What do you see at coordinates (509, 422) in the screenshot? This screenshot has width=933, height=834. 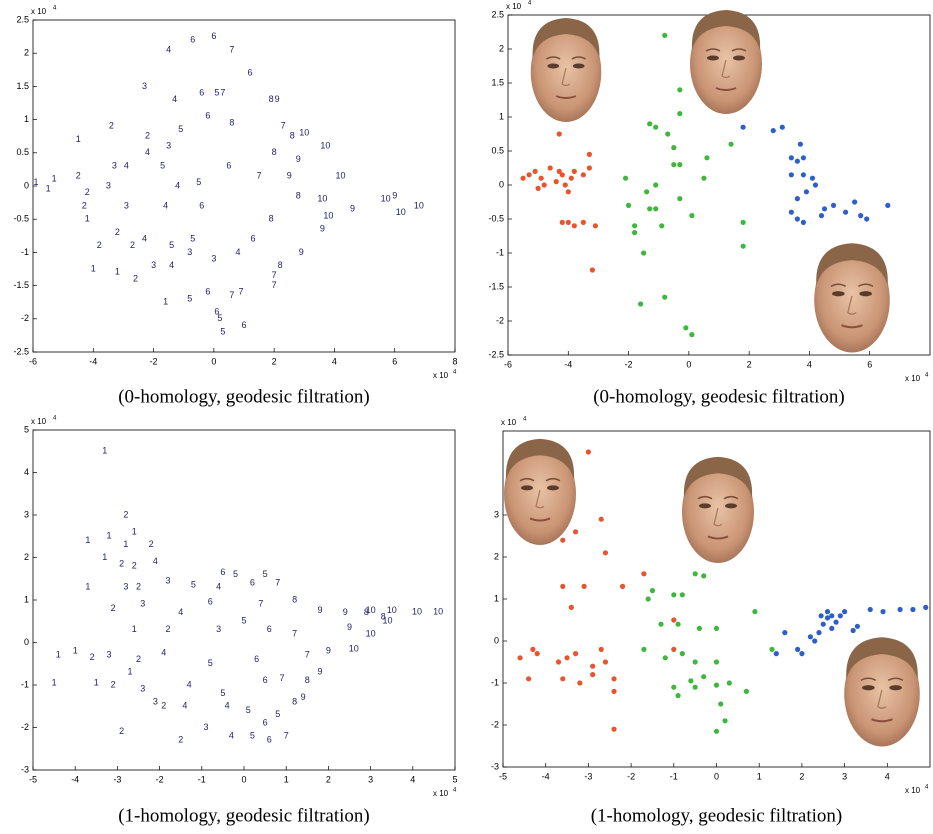 I see `y-scale-label: x 10` at bounding box center [509, 422].